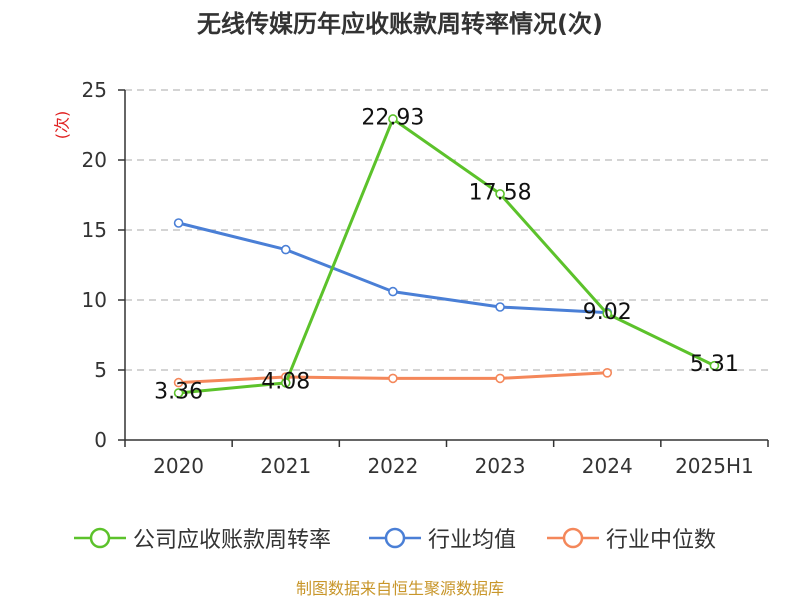 The height and width of the screenshot is (600, 800). I want to click on legend-item-industry-mean: 行业均值, so click(442, 538).